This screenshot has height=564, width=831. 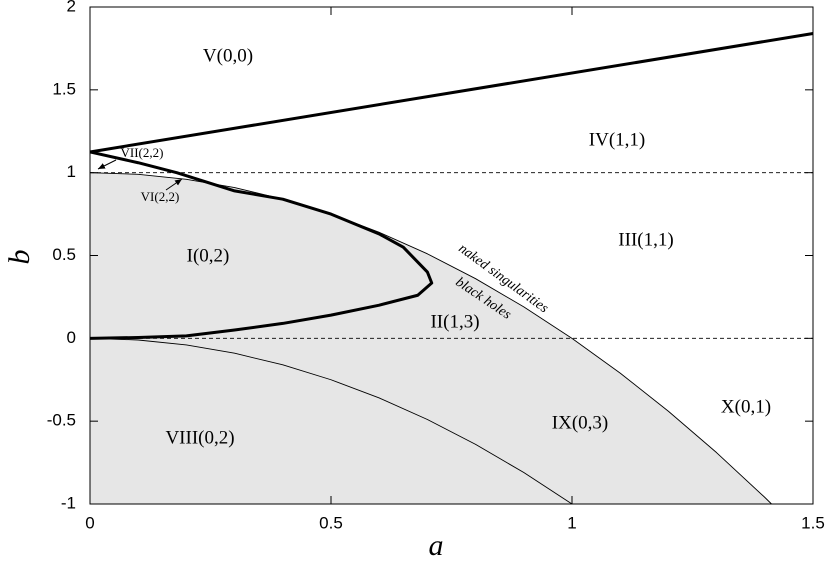 What do you see at coordinates (142, 152) in the screenshot?
I see `annotation: VII(2,2)` at bounding box center [142, 152].